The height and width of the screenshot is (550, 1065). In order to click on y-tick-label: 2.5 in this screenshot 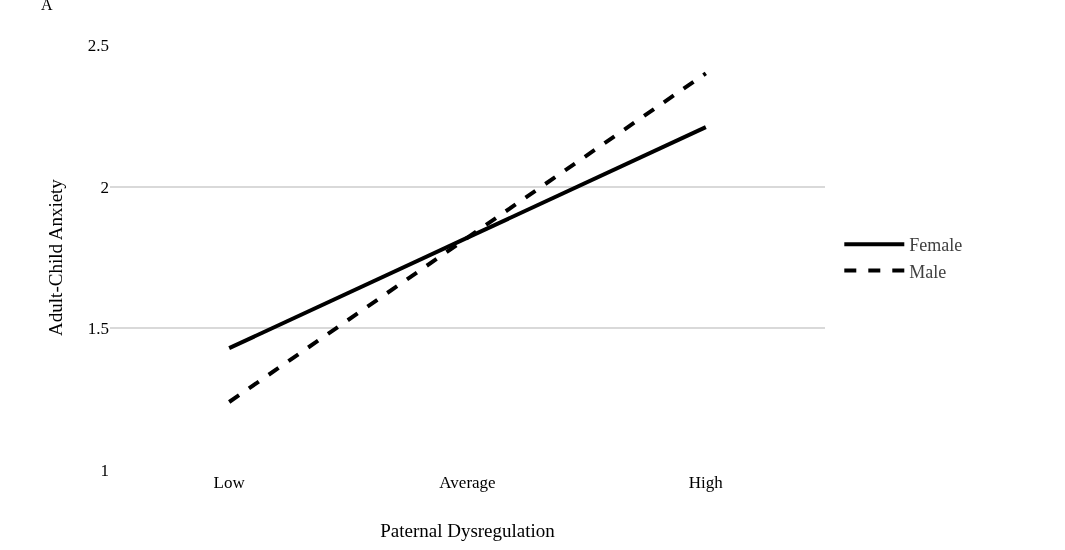, I will do `click(98, 45)`.